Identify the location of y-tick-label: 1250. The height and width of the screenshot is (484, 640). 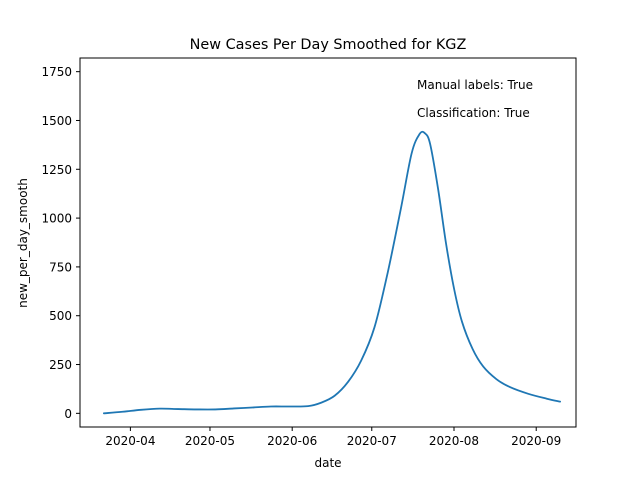
(56, 170).